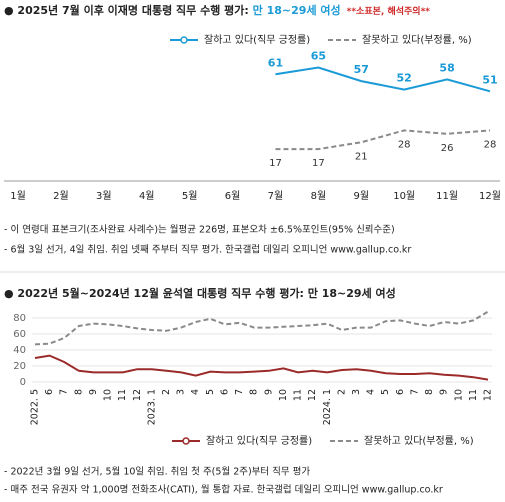 This screenshot has height=502, width=505. Describe the element at coordinates (404, 78) in the screenshot. I see `data-label: 52` at that location.